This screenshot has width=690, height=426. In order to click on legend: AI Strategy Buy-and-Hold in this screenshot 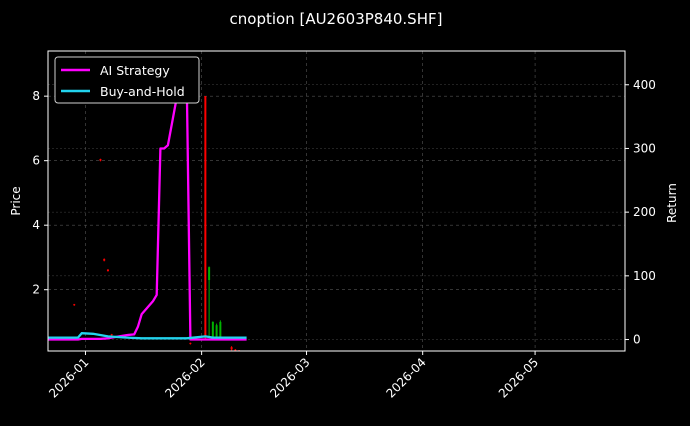, I will do `click(127, 80)`.